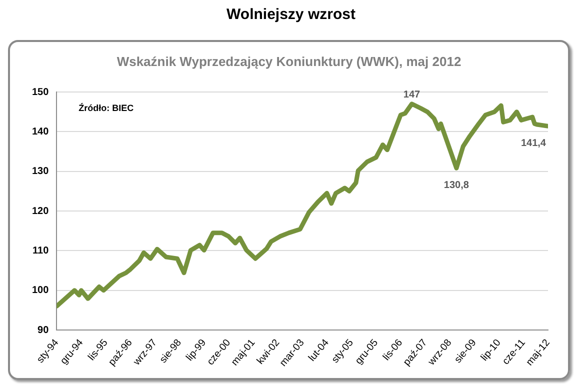 The image size is (582, 390). I want to click on y-tick-label: 120, so click(41, 211).